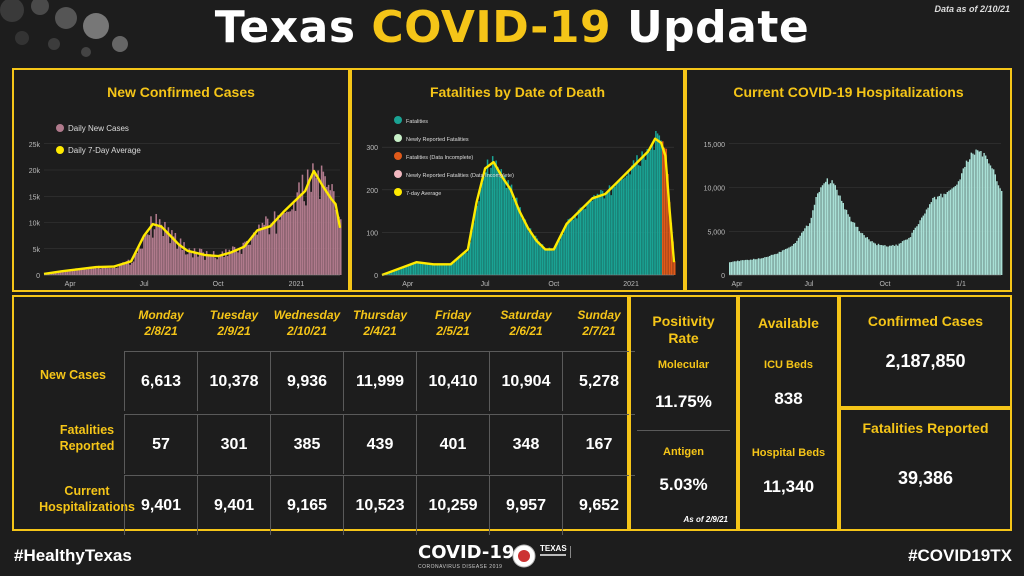 The image size is (1024, 576). What do you see at coordinates (73, 555) in the screenshot?
I see `healthy-texas-hashtag: #HealthyTexas` at bounding box center [73, 555].